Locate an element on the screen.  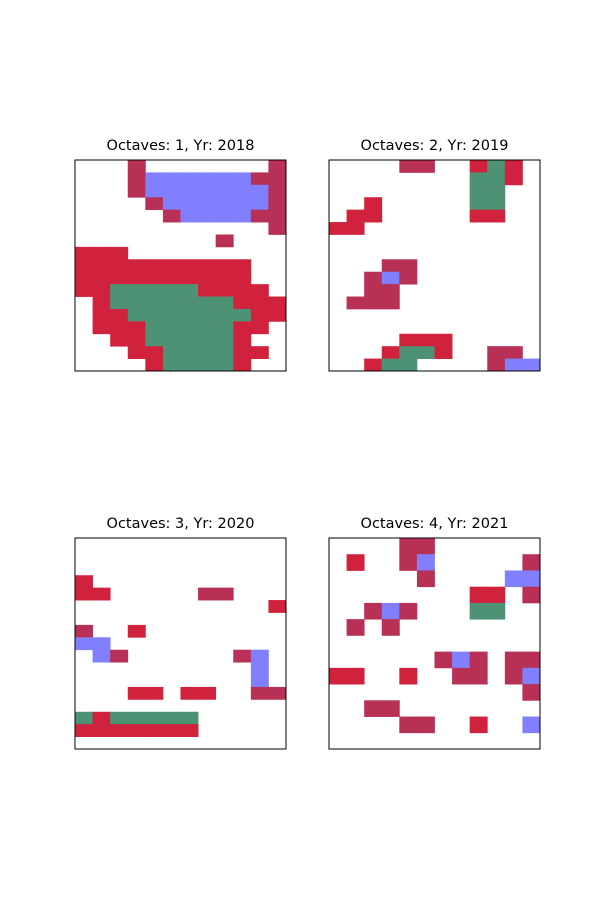
heatmap-panel-4: Octaves: 4, Yr: 2021 is located at coordinates (434, 633).